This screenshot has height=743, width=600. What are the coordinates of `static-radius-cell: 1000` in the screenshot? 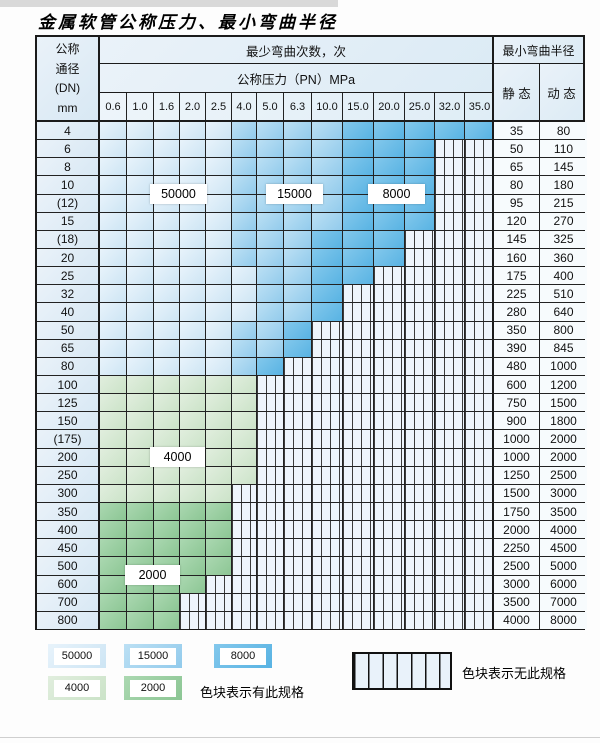 It's located at (517, 439).